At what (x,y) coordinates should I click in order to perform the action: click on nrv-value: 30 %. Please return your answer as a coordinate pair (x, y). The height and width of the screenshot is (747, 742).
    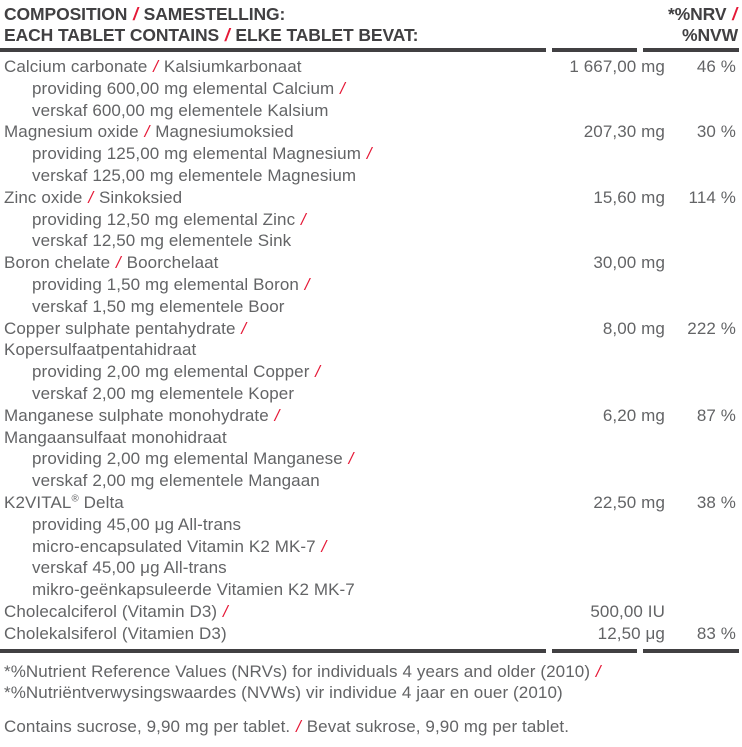
    Looking at the image, I should click on (716, 132).